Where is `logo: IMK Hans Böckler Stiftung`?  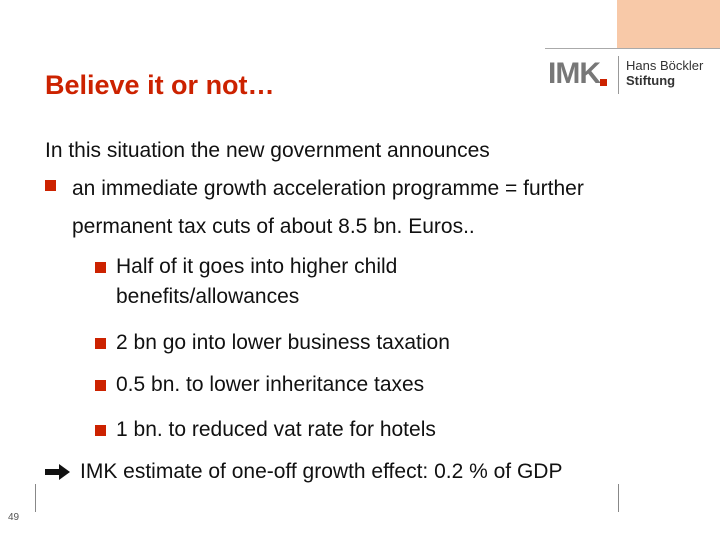
logo: IMK Hans Böckler Stiftung is located at coordinates (634, 76).